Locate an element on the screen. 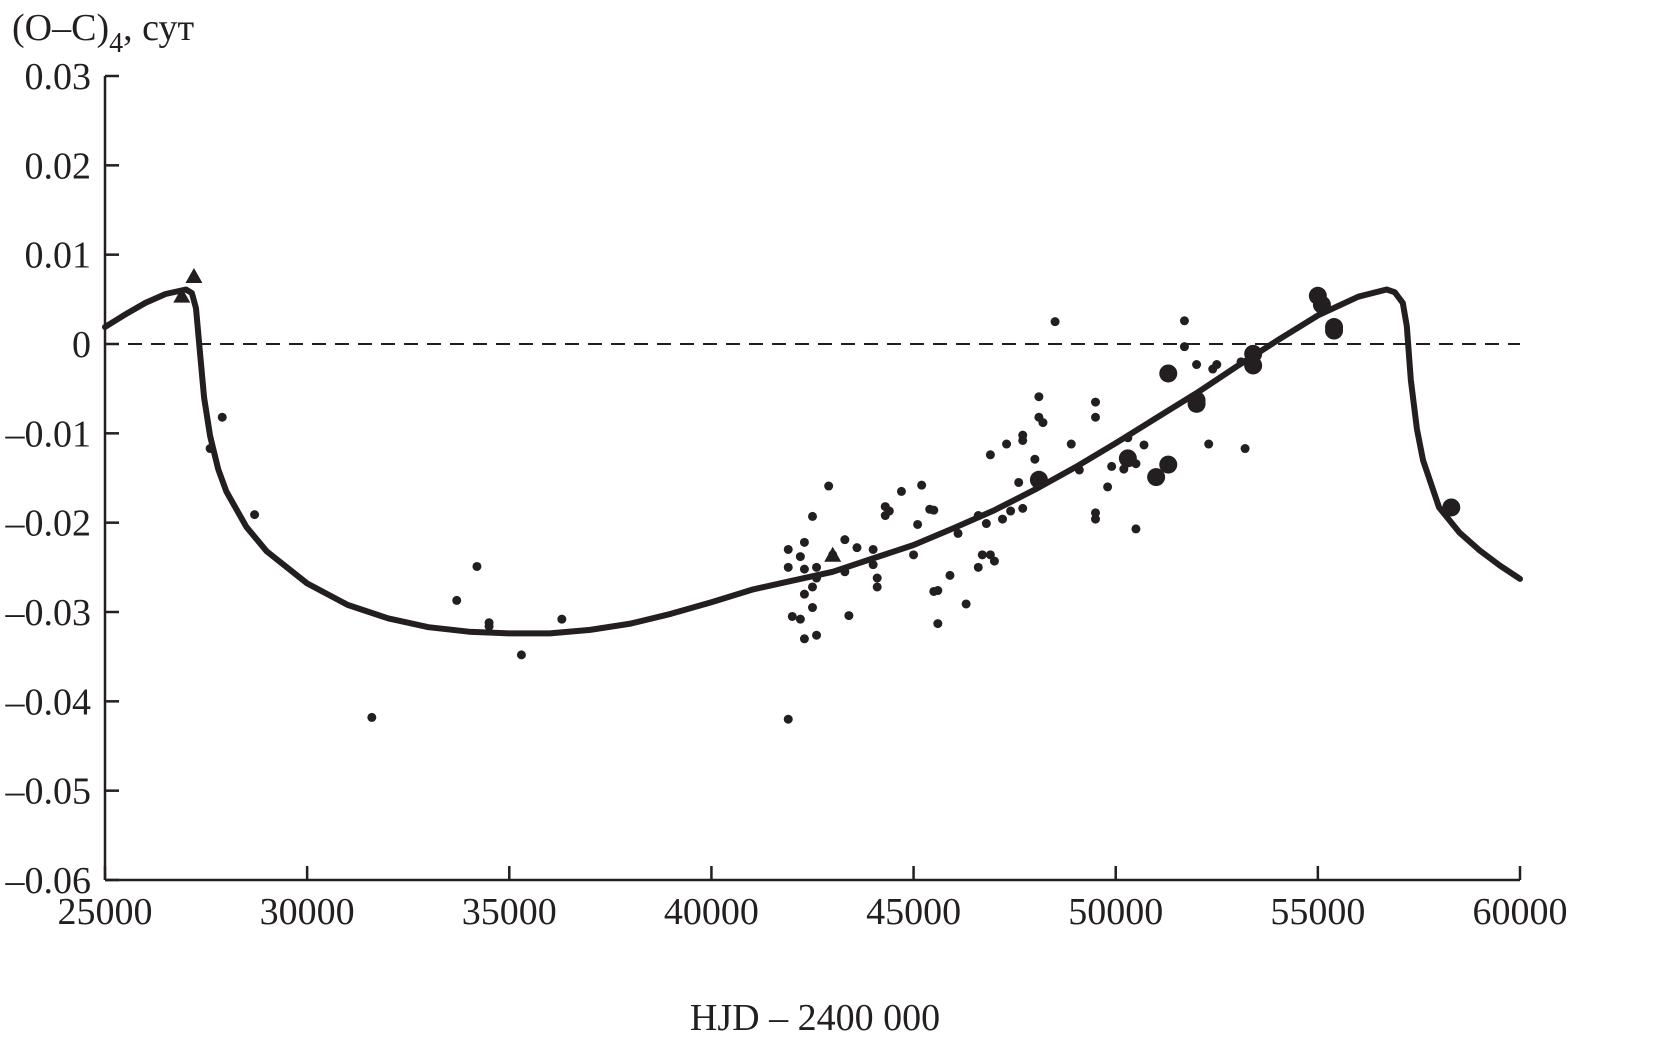 This screenshot has height=1045, width=1666. y-tick-label: –0.01 is located at coordinates (48, 434).